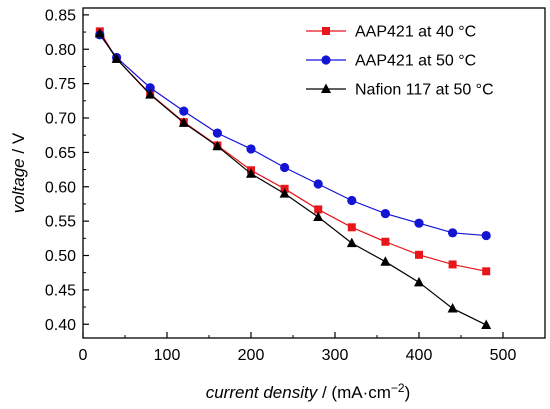 The height and width of the screenshot is (409, 550). I want to click on x-axis-title: current density / (mA·cm−2), so click(308, 391).